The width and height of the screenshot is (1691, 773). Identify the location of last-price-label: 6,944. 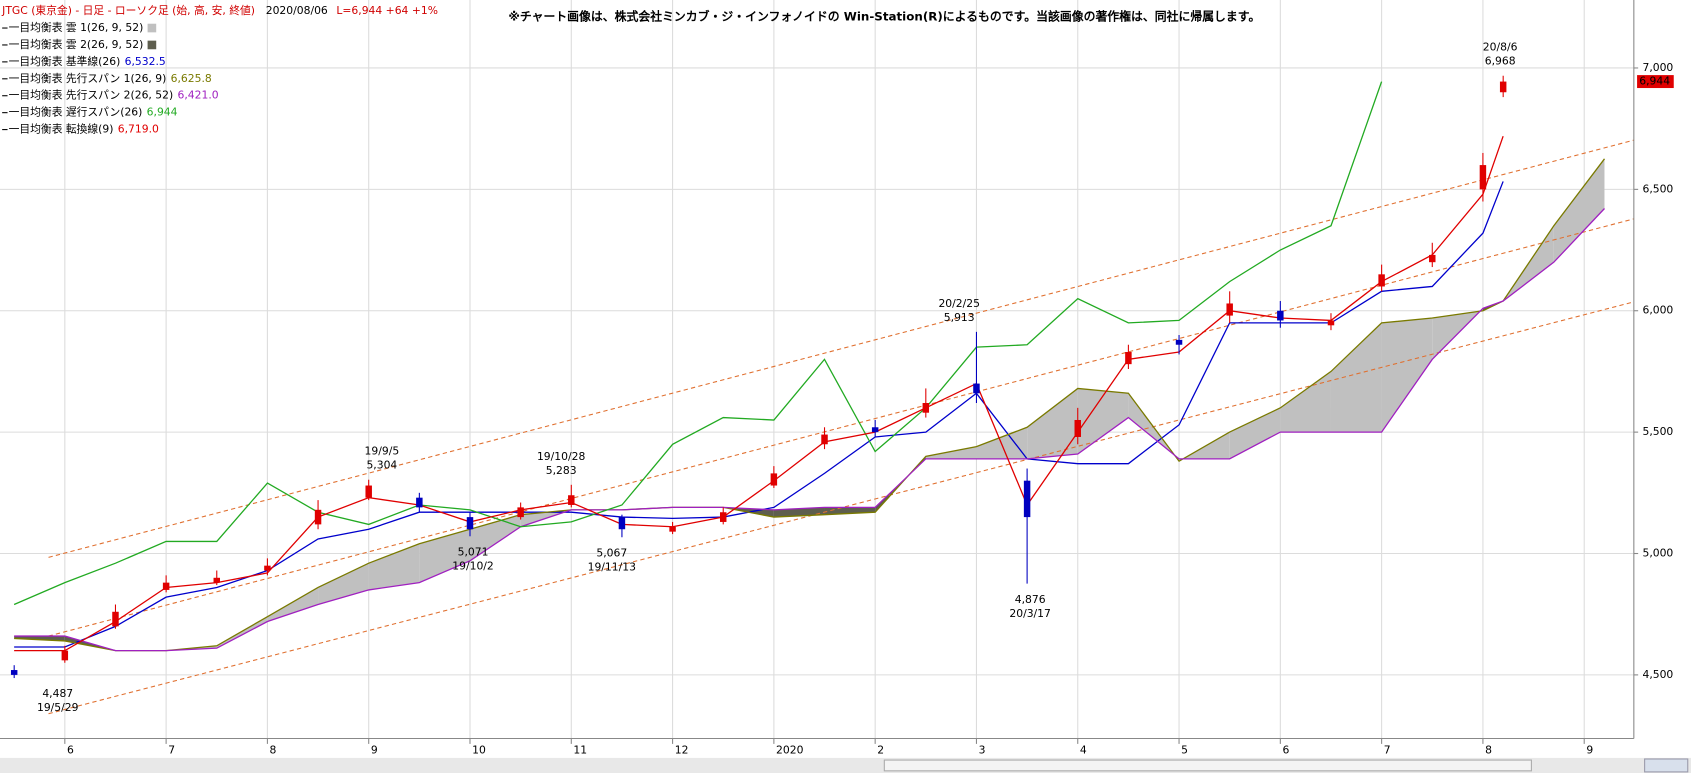
(1654, 81).